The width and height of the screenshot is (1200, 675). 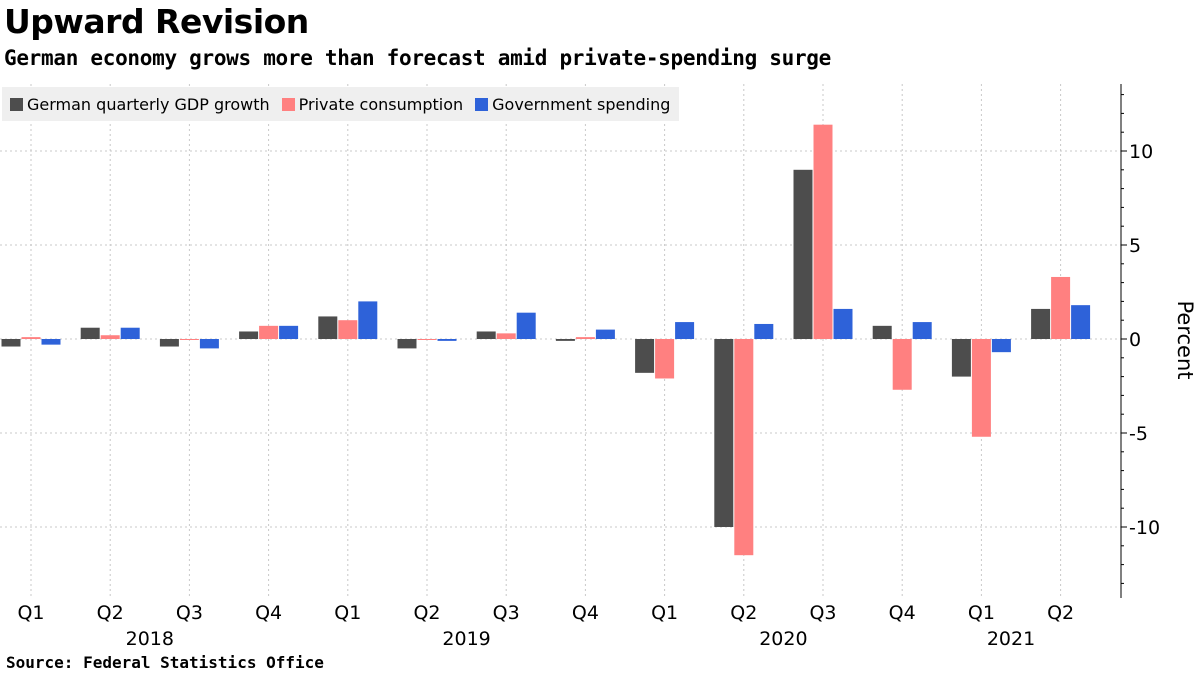 I want to click on y-axis-label: Percent, so click(x=1185, y=339).